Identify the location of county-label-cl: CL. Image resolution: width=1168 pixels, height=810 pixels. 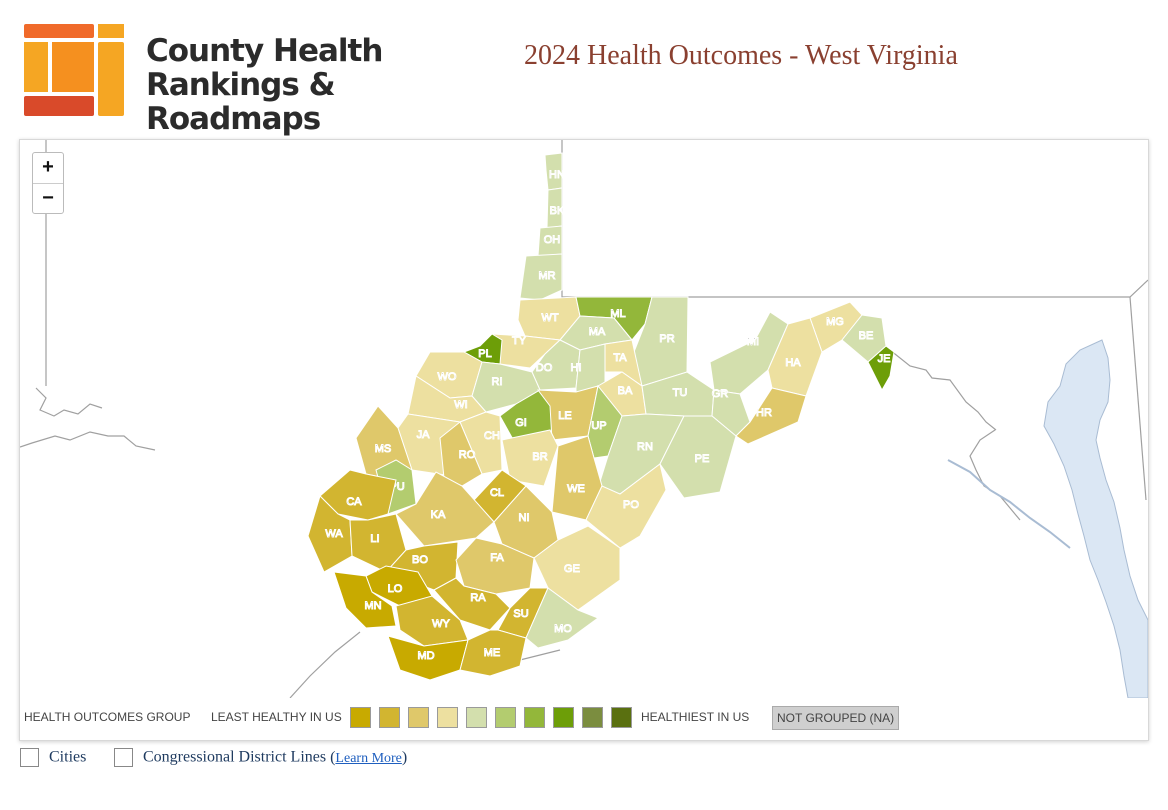
(497, 493).